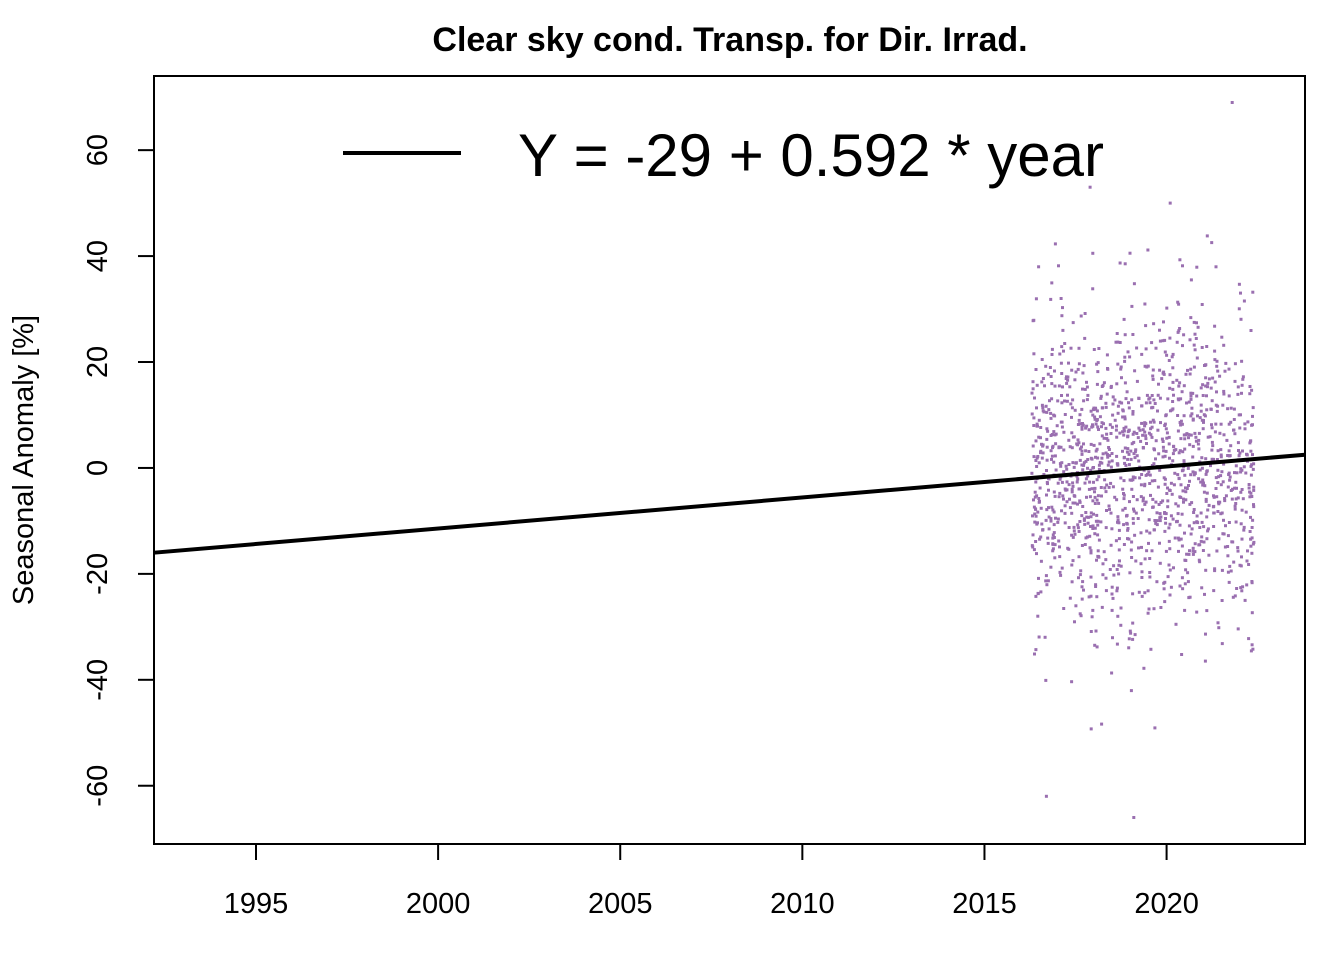 The image size is (1344, 960). I want to click on x-axis: 1995 2000 2005 2010 2015 2020, so click(711, 881).